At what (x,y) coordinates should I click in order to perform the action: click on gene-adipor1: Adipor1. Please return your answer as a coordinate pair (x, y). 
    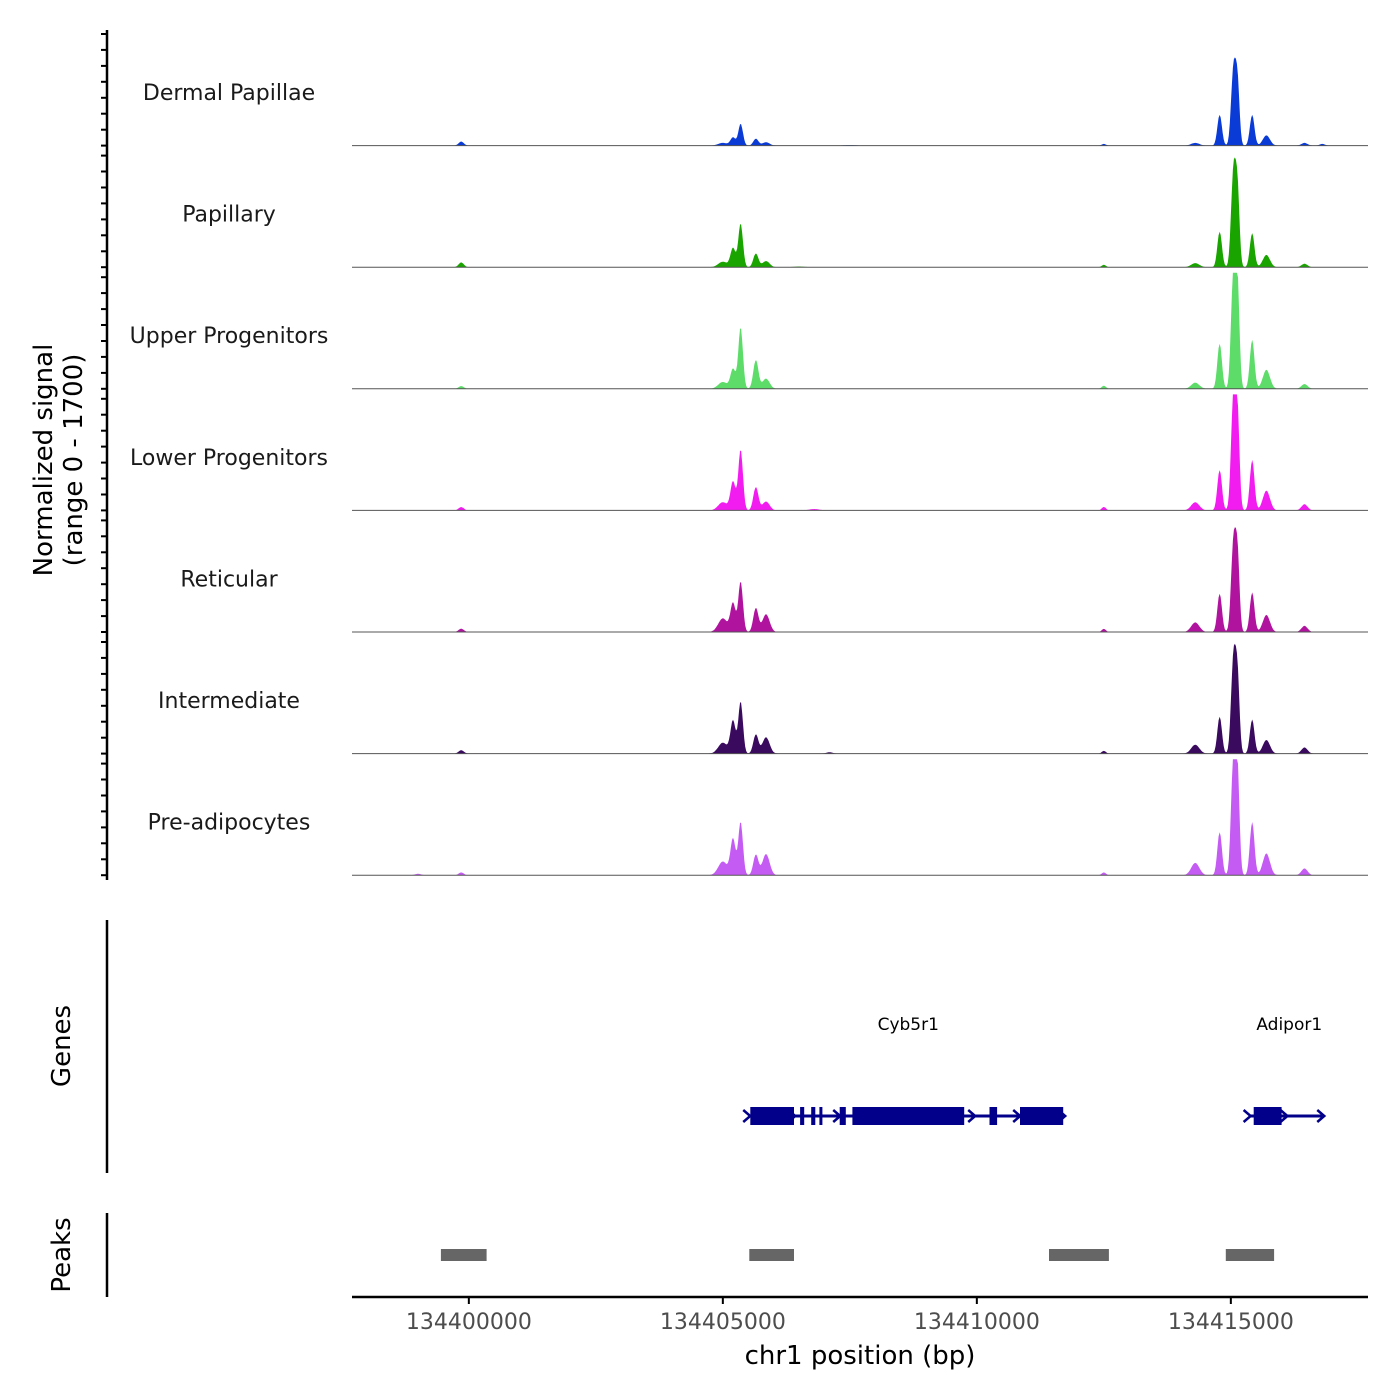
    Looking at the image, I should click on (1284, 1070).